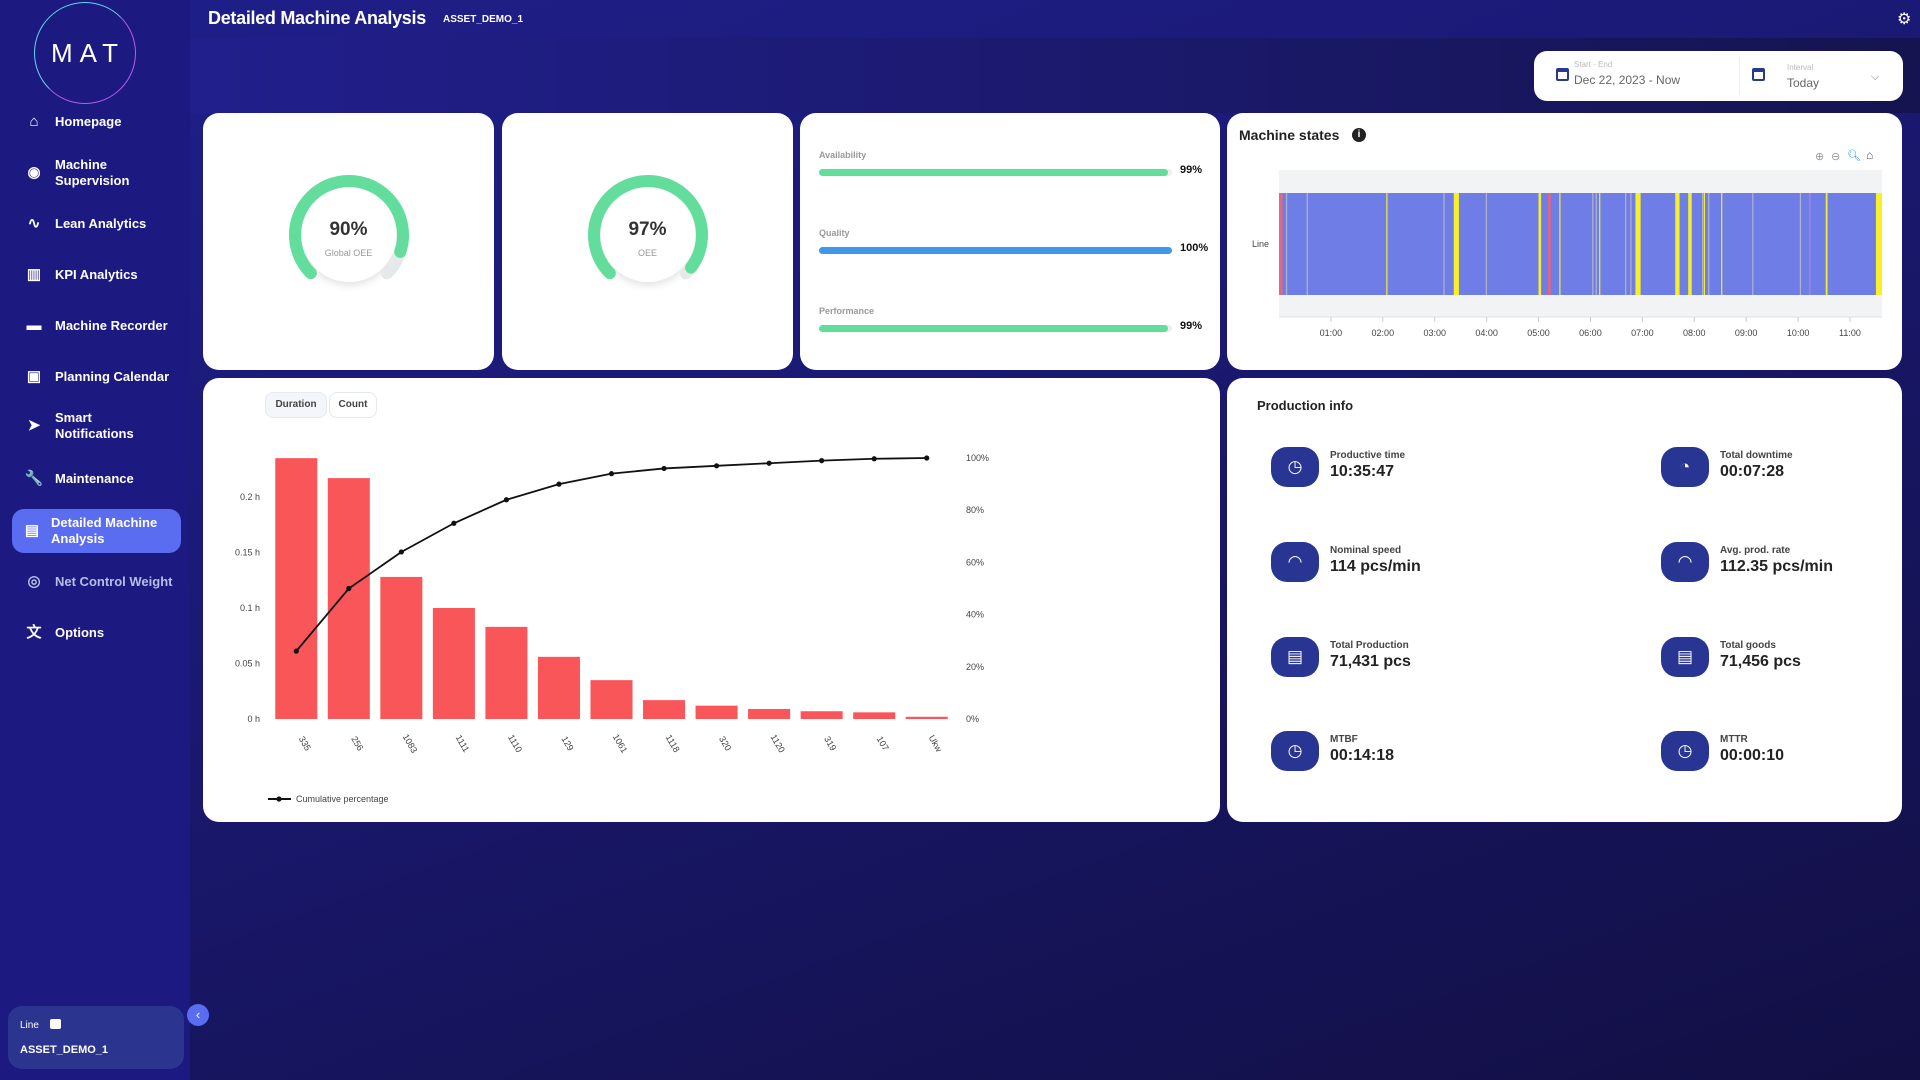  Describe the element at coordinates (1295, 657) in the screenshot. I see `archive-icon: ▤` at that location.